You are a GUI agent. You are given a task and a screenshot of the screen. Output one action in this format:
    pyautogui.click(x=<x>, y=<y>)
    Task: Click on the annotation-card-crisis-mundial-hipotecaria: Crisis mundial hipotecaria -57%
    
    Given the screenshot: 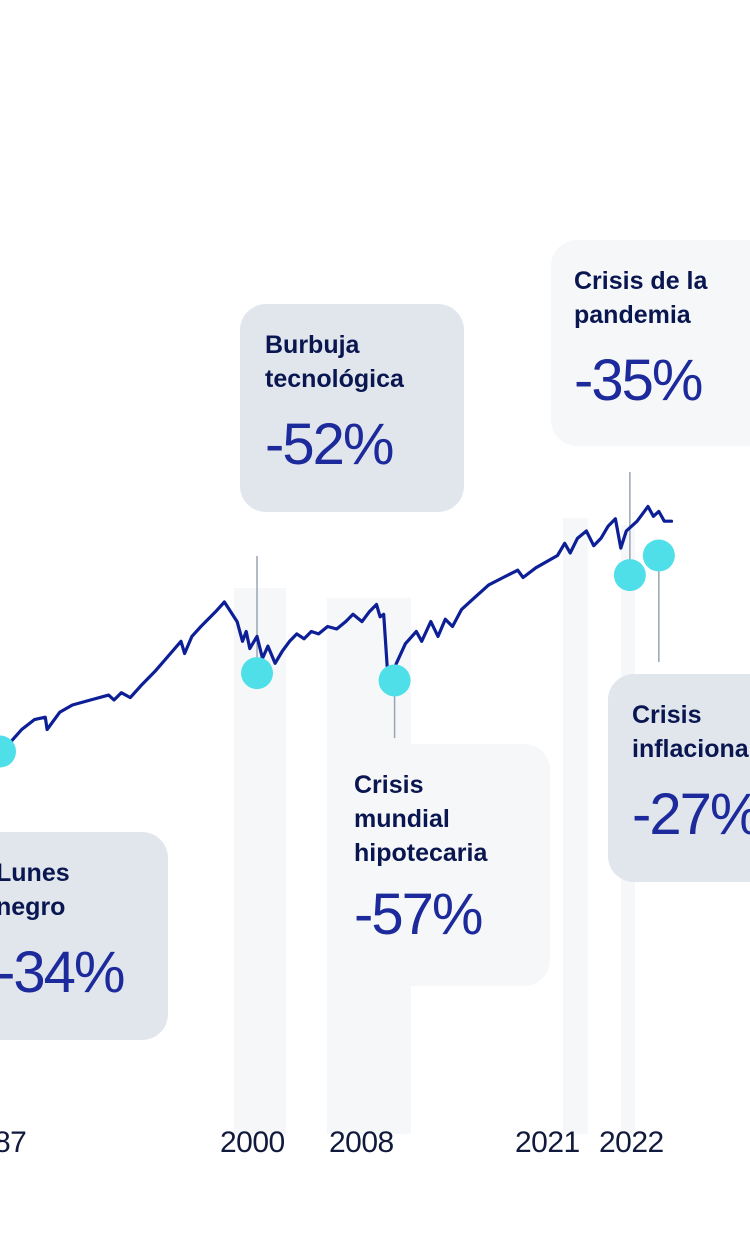 What is the action you would take?
    pyautogui.click(x=440, y=865)
    